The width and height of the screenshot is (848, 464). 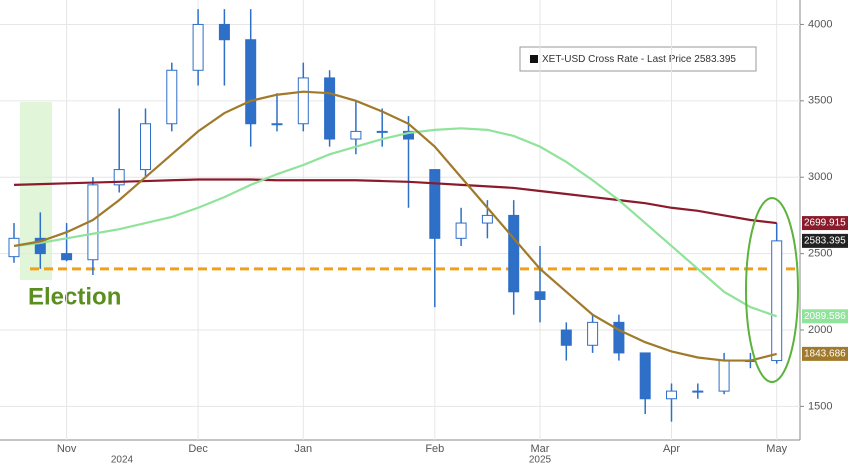 I want to click on annotation: Election, so click(x=74, y=296).